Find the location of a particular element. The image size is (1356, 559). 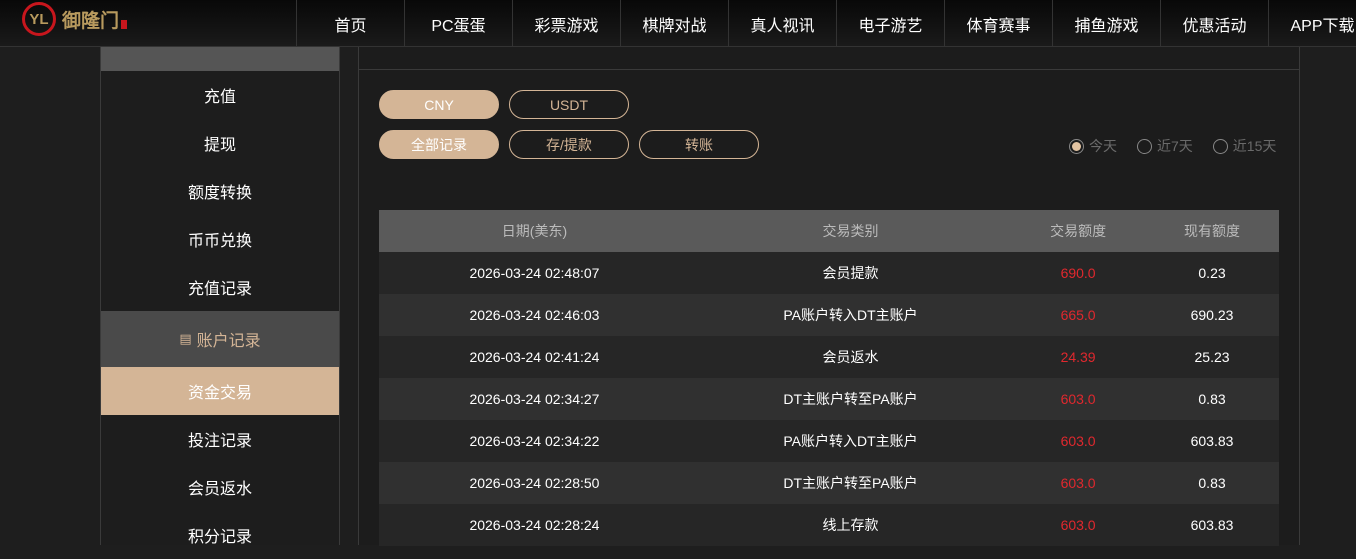

cell-date: 2026-03-24 02:28:24 is located at coordinates (534, 525).